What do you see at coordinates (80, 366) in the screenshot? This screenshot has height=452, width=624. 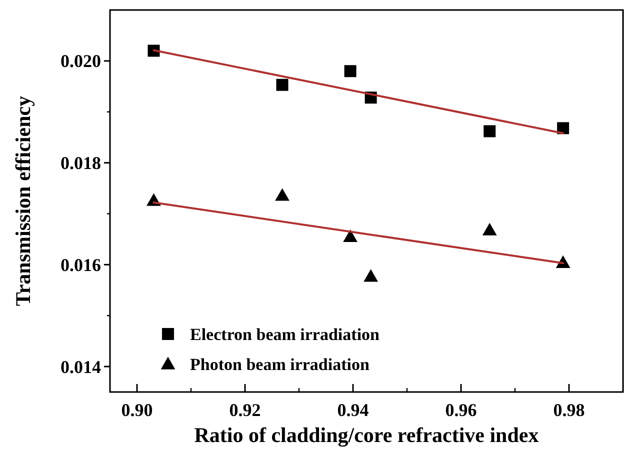 I see `y-tick-label: 0.014` at bounding box center [80, 366].